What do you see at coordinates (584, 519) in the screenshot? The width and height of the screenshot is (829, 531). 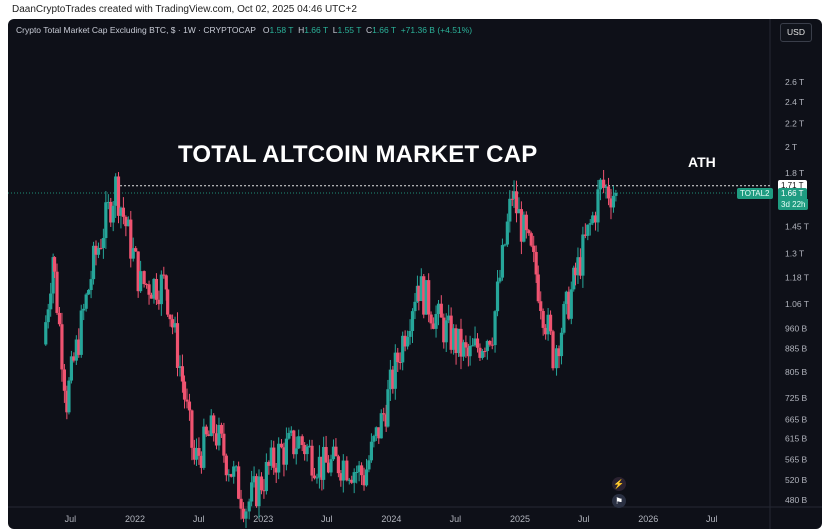 I see `x-tick-label: Jul` at bounding box center [584, 519].